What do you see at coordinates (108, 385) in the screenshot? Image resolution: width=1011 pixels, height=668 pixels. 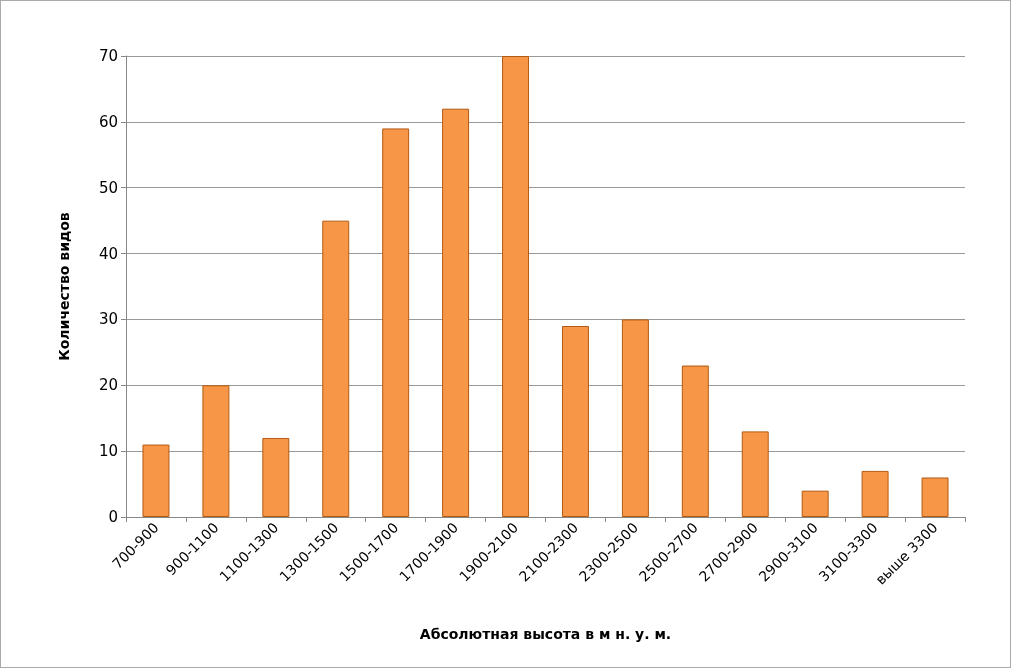 I see `y-tick-label: 20` at bounding box center [108, 385].